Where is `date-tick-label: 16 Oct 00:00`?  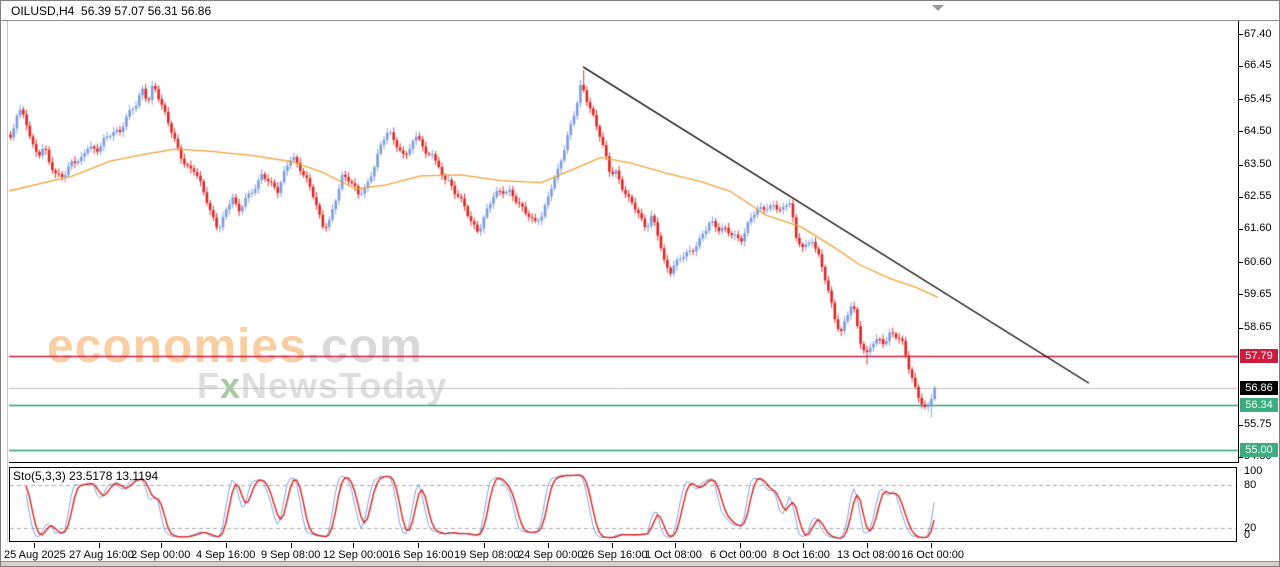 date-tick-label: 16 Oct 00:00 is located at coordinates (932, 555).